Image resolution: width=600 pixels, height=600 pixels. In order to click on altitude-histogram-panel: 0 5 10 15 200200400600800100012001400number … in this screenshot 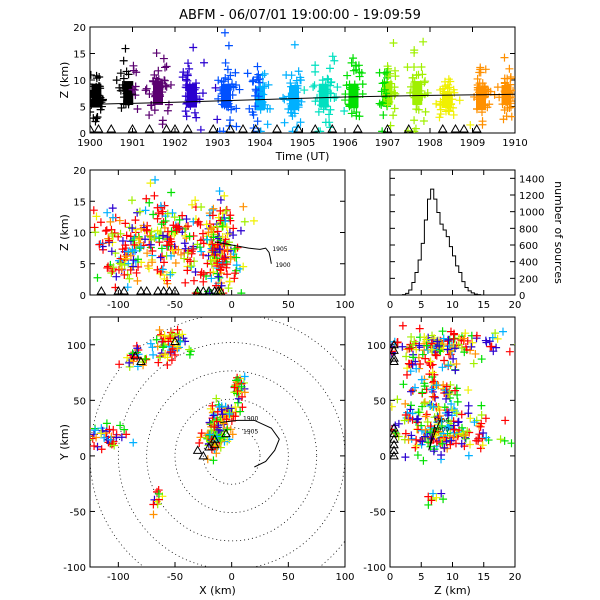, I will do `click(476, 240)`.